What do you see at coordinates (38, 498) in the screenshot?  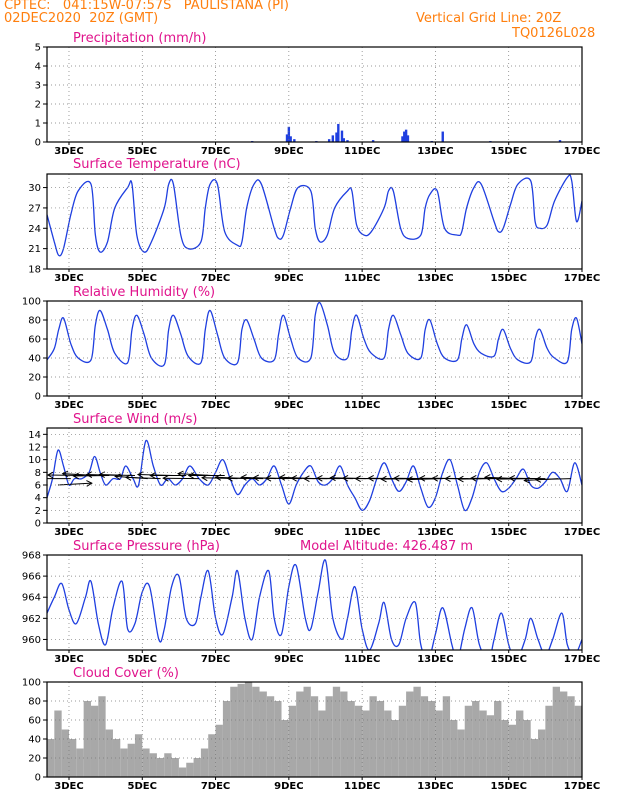 I see `ytick-label-2: 4` at bounding box center [38, 498].